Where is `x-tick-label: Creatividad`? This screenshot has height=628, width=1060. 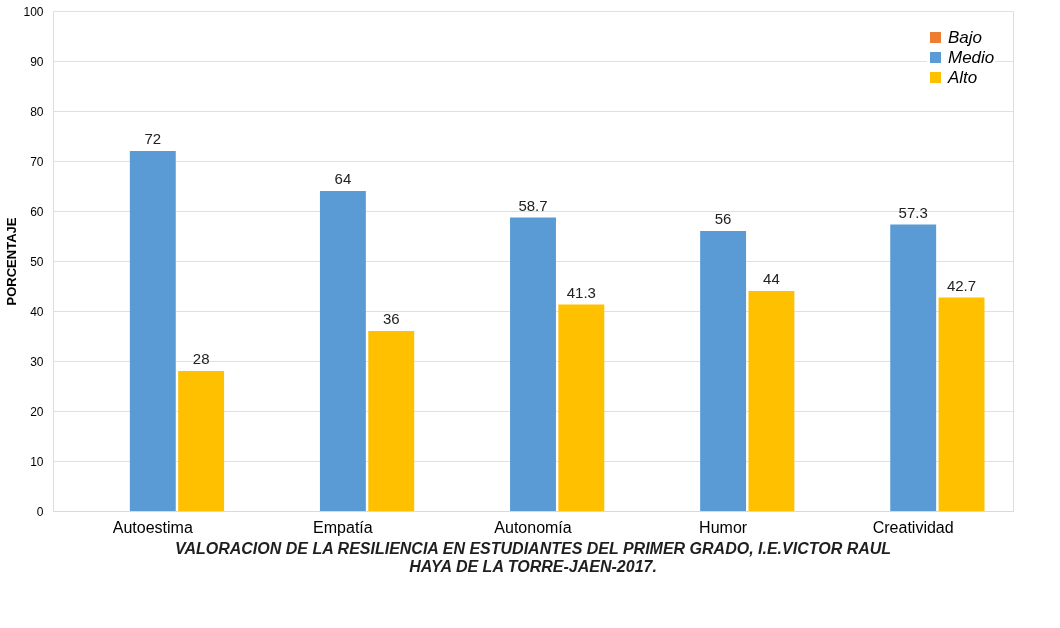 x-tick-label: Creatividad is located at coordinates (913, 527).